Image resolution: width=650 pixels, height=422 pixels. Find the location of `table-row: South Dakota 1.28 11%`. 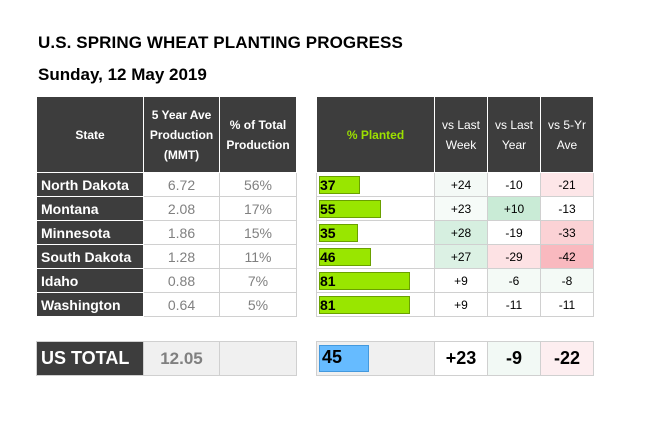

table-row: South Dakota 1.28 11% is located at coordinates (166, 256).